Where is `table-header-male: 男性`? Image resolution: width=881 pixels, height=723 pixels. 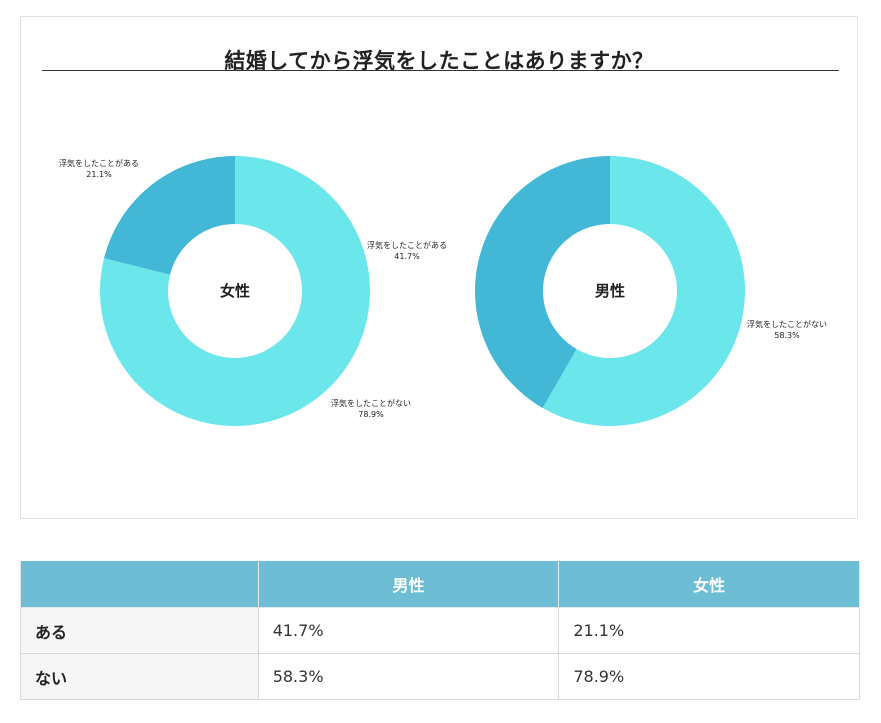
table-header-male: 男性 is located at coordinates (408, 584).